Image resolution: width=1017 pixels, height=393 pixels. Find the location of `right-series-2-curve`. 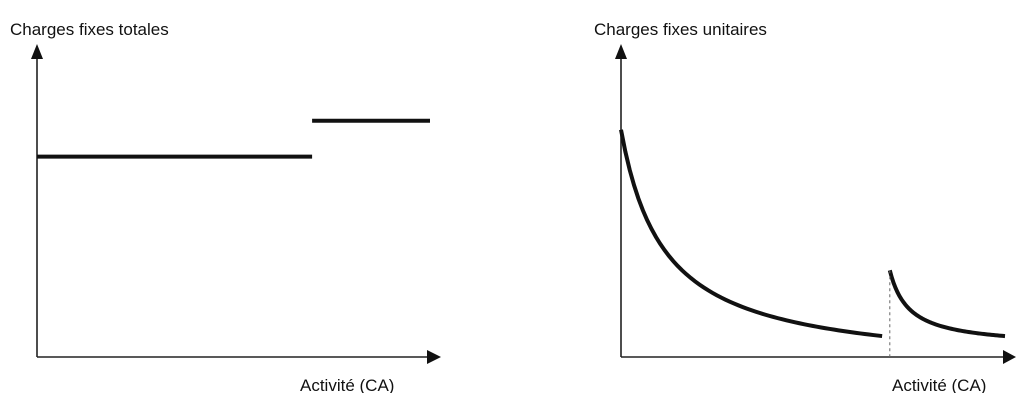

right-series-2-curve is located at coordinates (946, 304).